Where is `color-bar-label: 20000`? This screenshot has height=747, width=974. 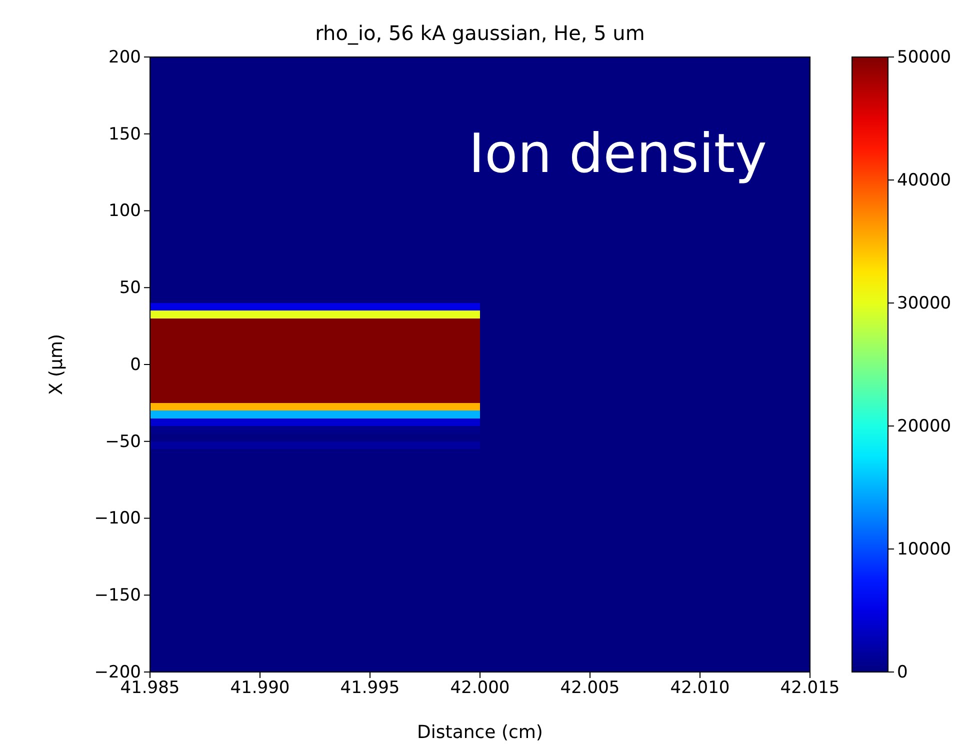
color-bar-label: 20000 is located at coordinates (924, 426).